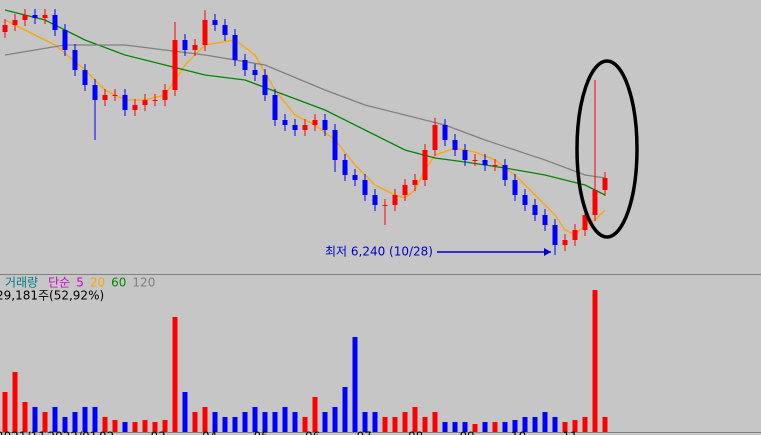 The height and width of the screenshot is (435, 761). Describe the element at coordinates (97, 283) in the screenshot. I see `legend-item: 20` at that location.